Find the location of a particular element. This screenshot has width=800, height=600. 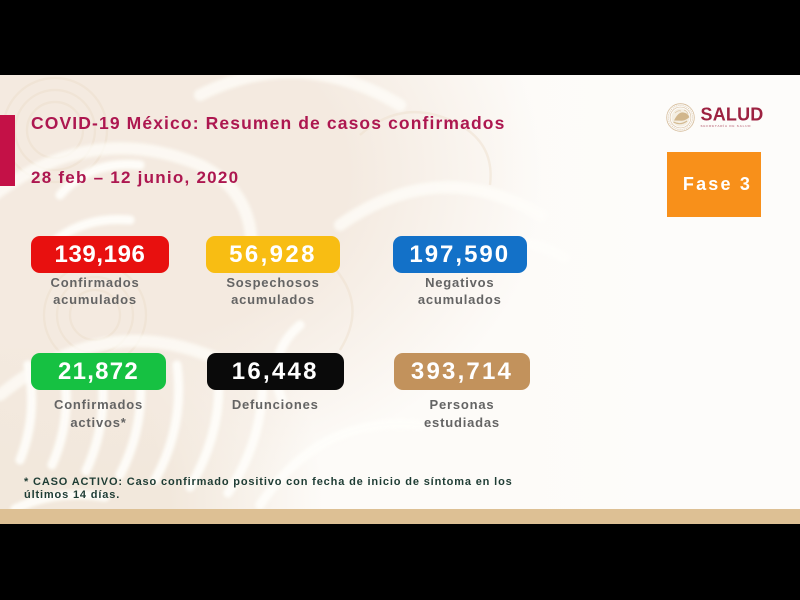

svg-text: SECRETARÍA DE SALUD is located at coordinates (726, 125).